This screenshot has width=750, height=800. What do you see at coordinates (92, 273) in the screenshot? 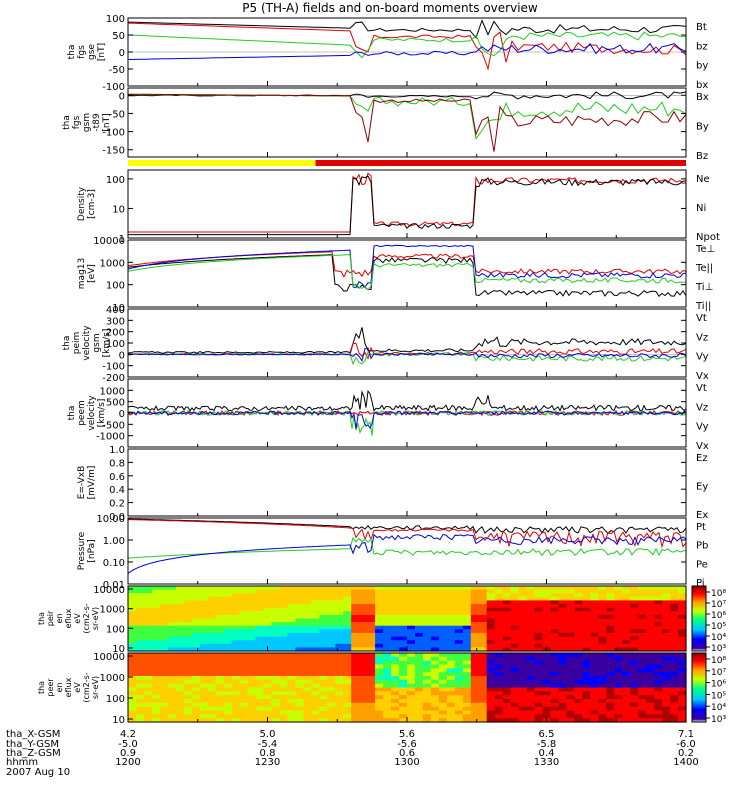
I see `y-label-line: [eV]` at bounding box center [92, 273].